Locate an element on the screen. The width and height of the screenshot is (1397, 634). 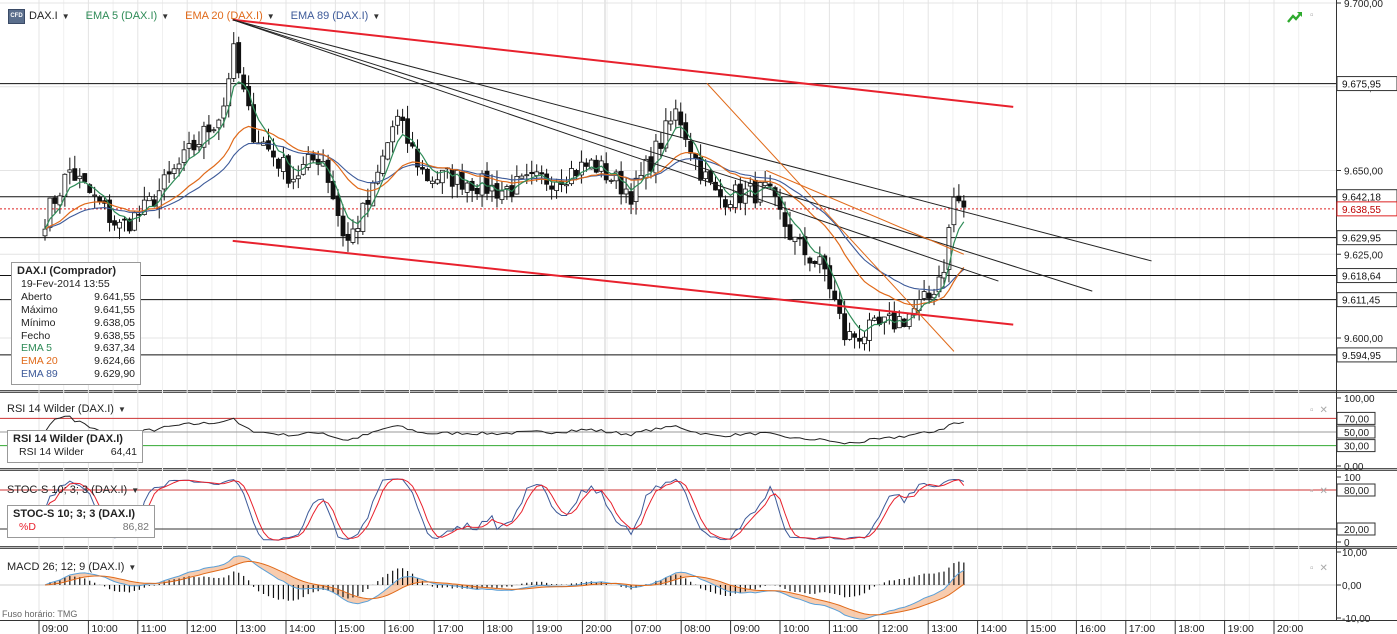
ema89-selector: EMA 89 (DAX.I) ▼ is located at coordinates (336, 16).